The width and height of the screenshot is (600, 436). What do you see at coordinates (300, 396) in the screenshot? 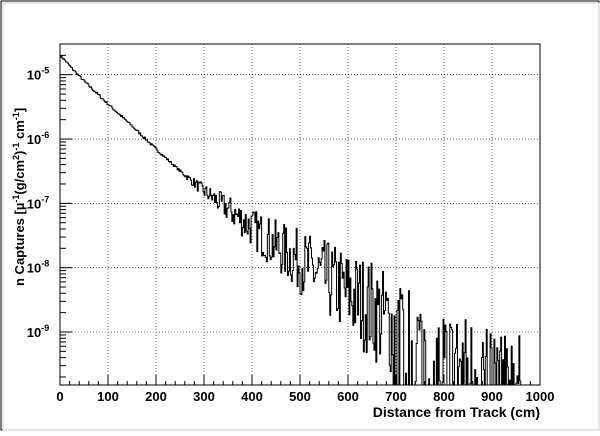
I see `x-tick-label: 500` at bounding box center [300, 396].